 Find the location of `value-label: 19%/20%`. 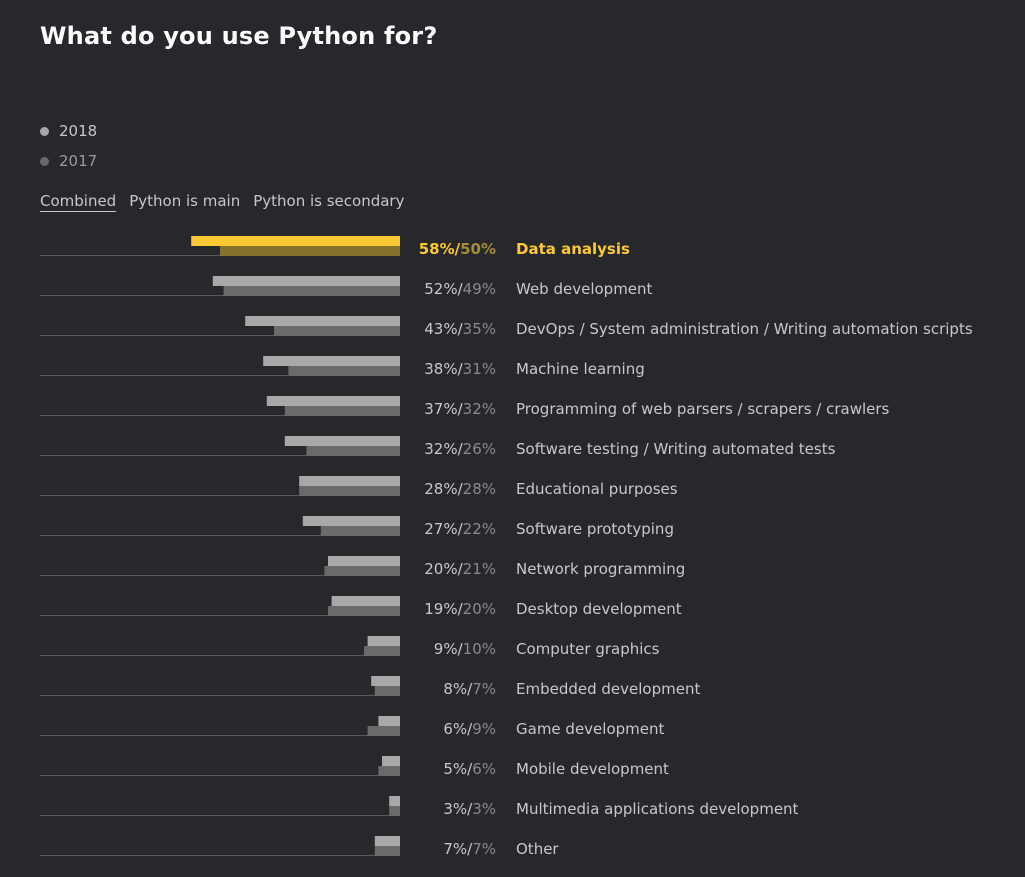

value-label: 19%/20% is located at coordinates (460, 609).